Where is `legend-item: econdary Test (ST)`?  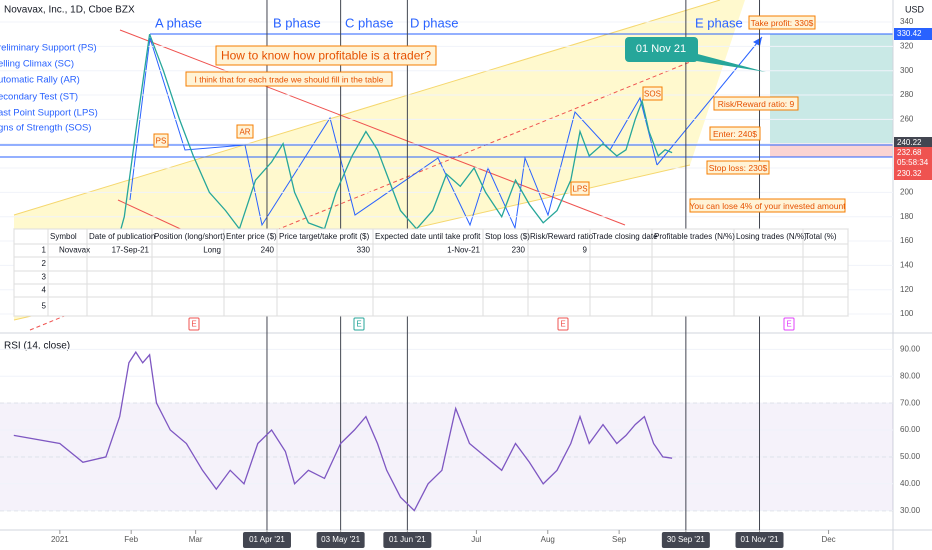
legend-item: econdary Test (ST) is located at coordinates (39, 97).